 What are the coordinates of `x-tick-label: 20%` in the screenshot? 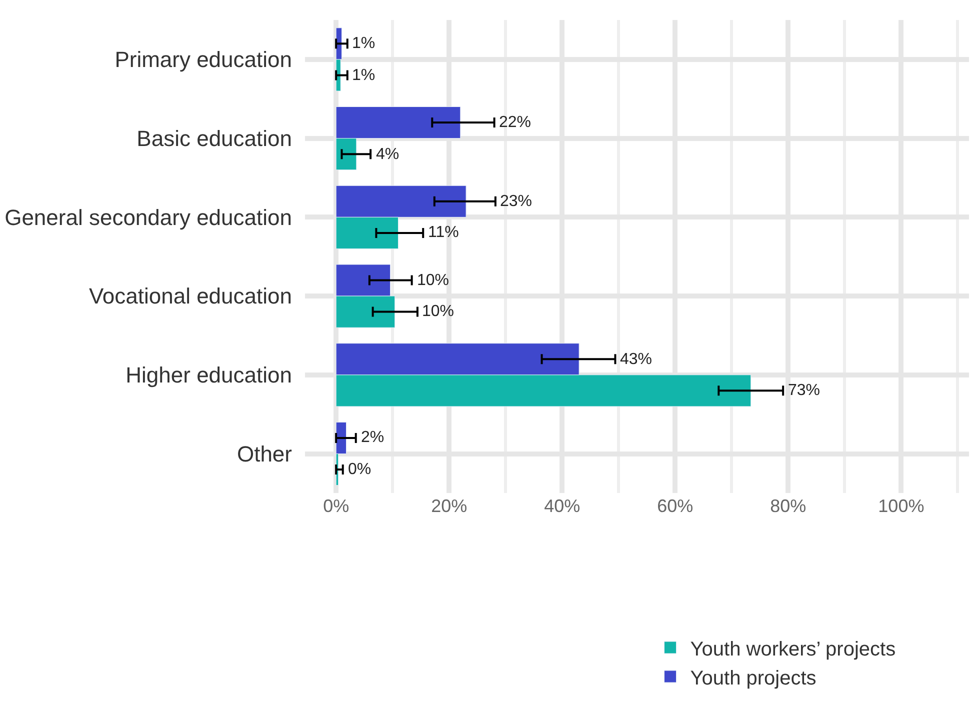 It's located at (449, 506).